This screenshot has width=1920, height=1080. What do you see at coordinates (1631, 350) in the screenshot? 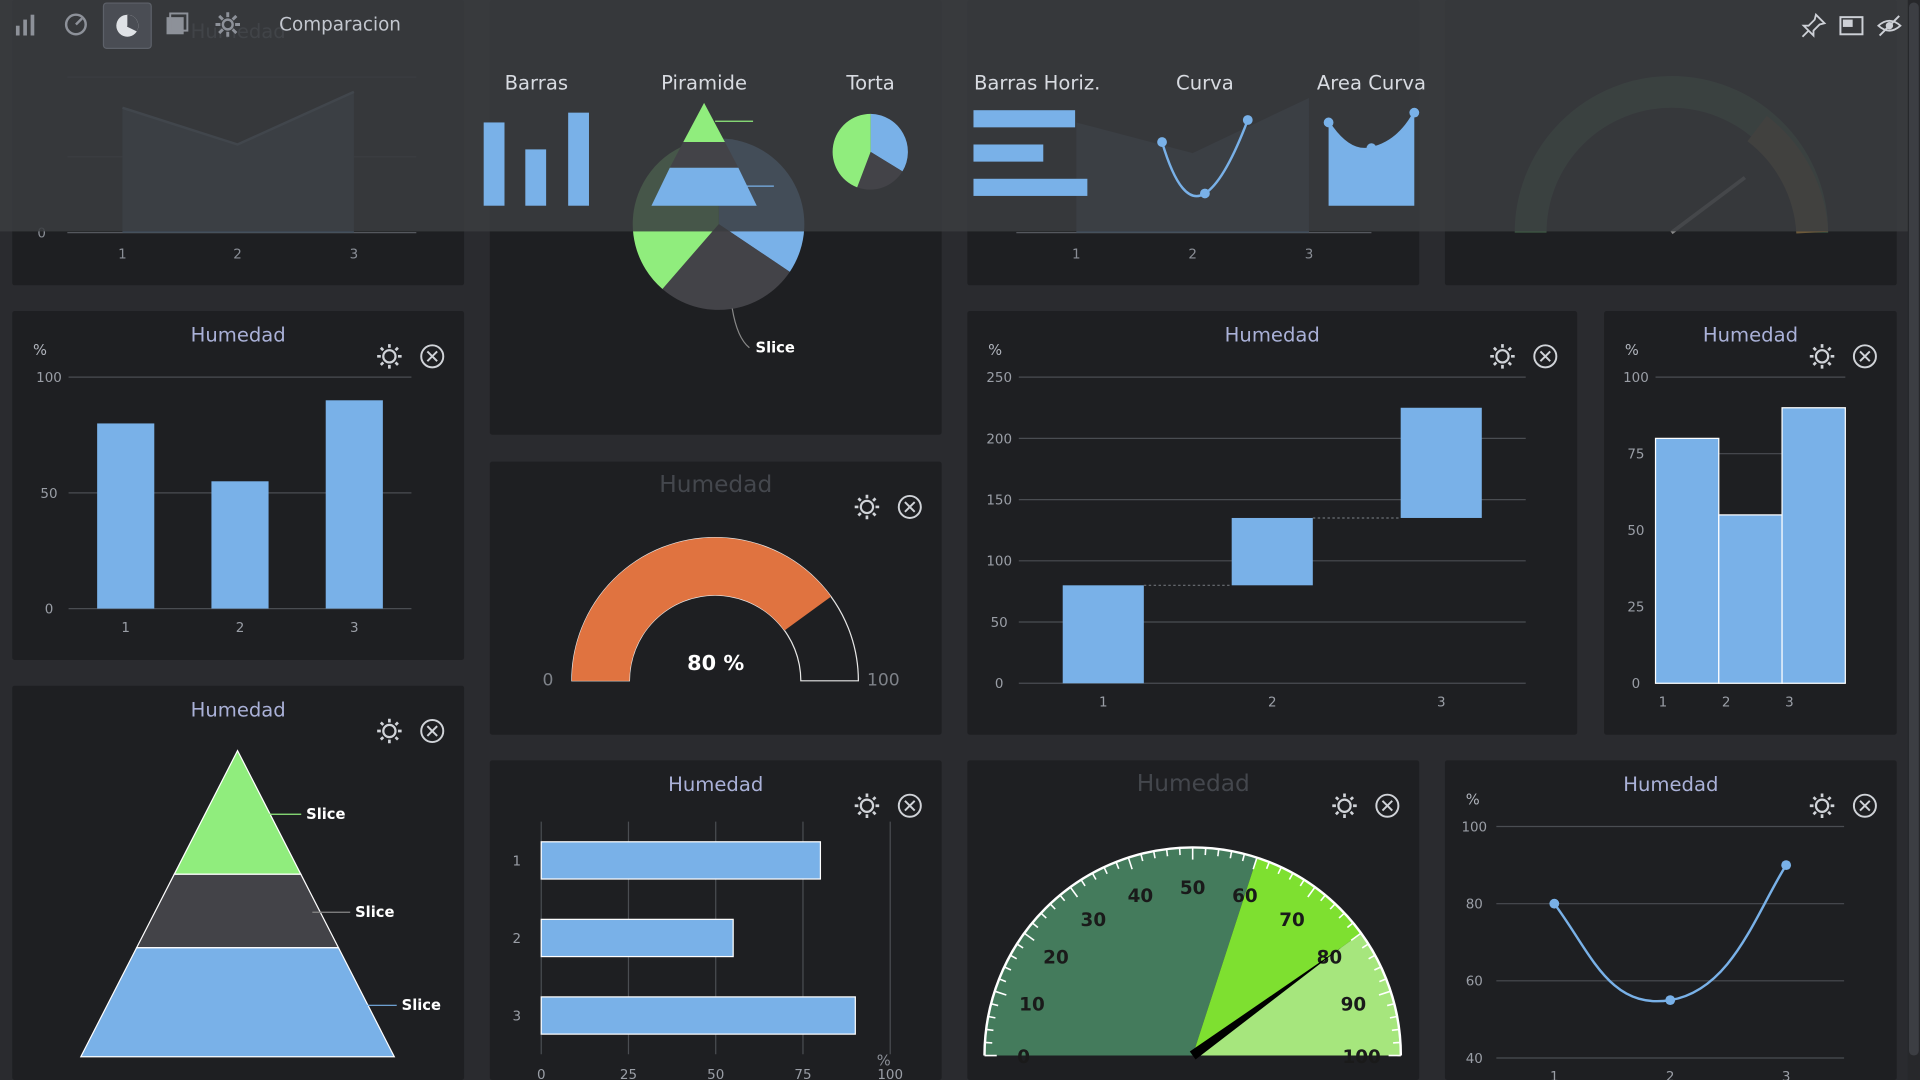
I see `y-axis-unit: %` at bounding box center [1631, 350].